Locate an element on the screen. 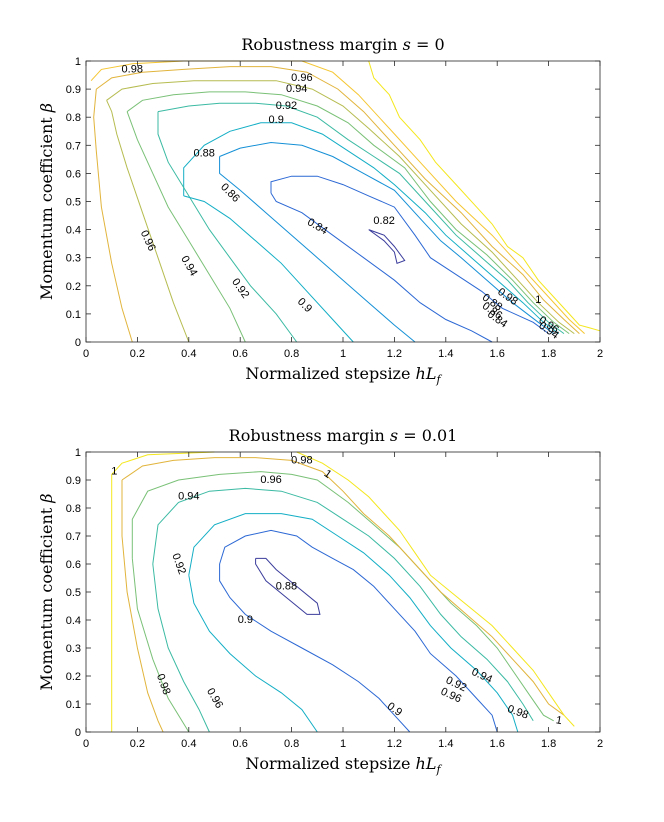 Image resolution: width=664 pixels, height=822 pixels. x-tick-label: 0.2 is located at coordinates (137, 744).